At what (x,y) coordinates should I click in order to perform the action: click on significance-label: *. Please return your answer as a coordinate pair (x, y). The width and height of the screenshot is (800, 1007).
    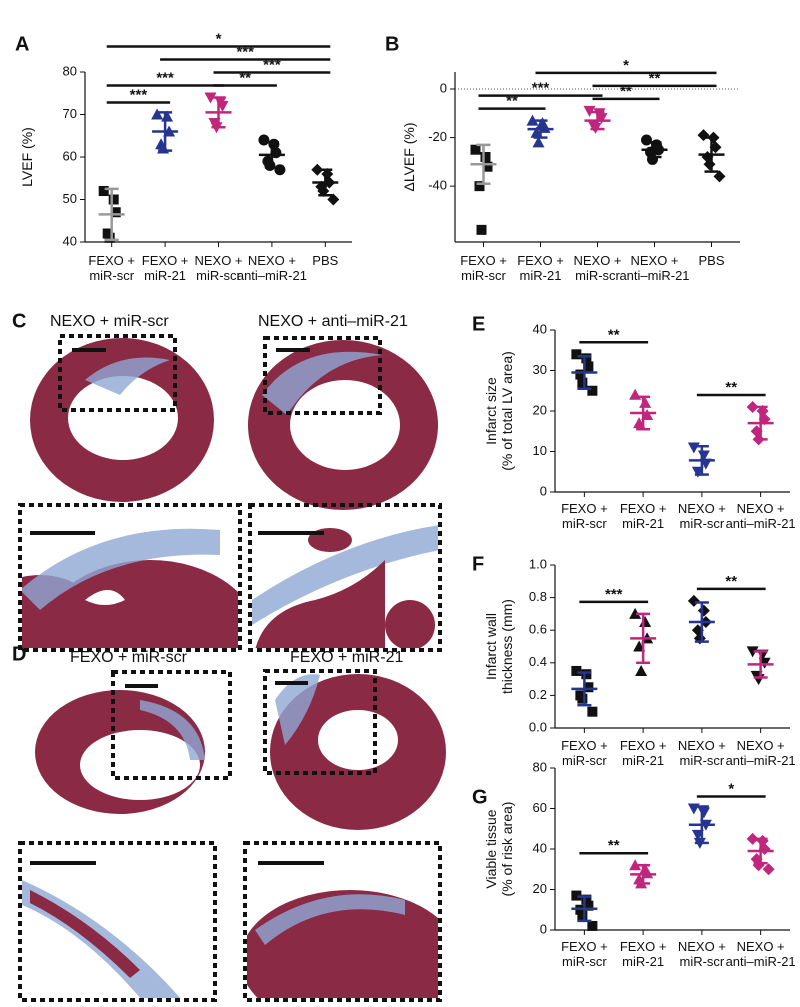
    Looking at the image, I should click on (626, 65).